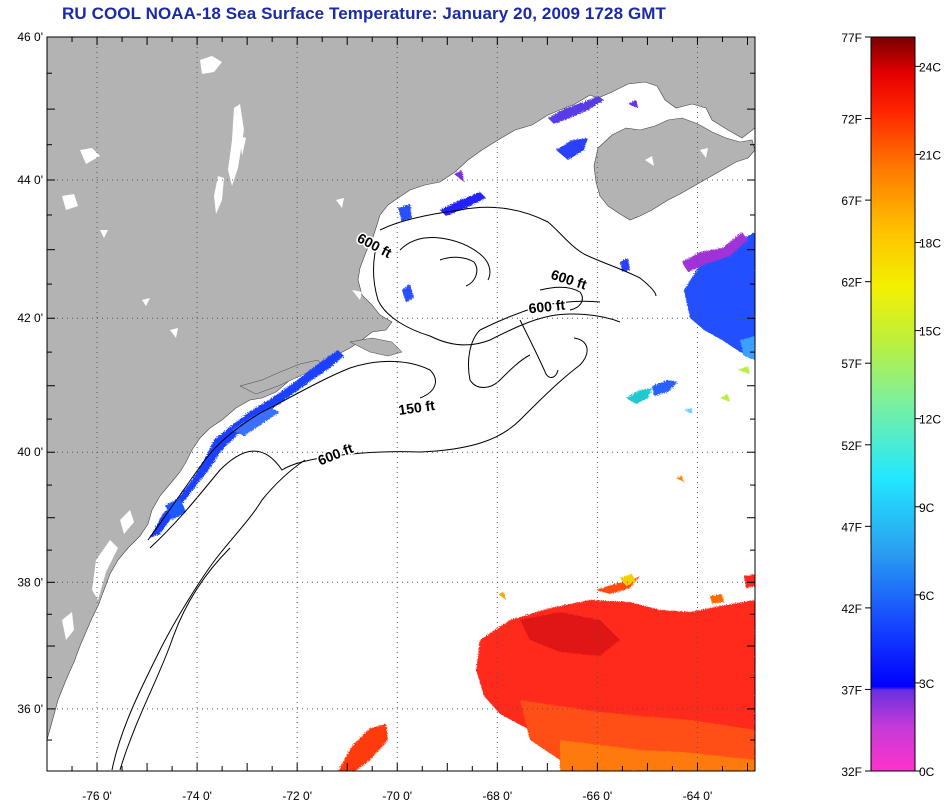 The image size is (944, 809). Describe the element at coordinates (851, 772) in the screenshot. I see `colorbar-f-label: 32F` at that location.